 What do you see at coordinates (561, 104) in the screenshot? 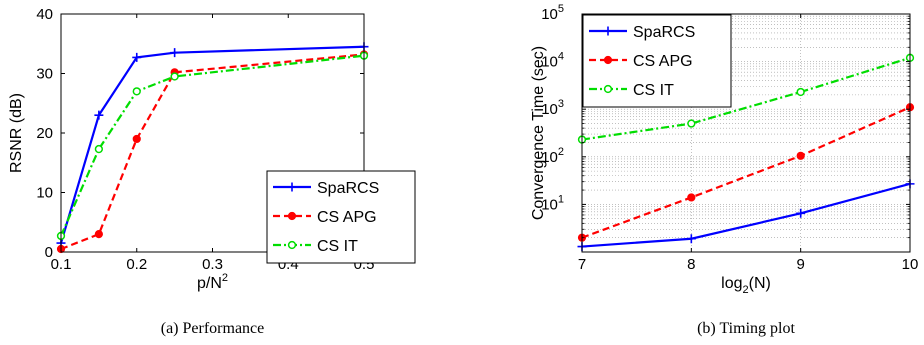
I see `y-tick-exponent: 3` at bounding box center [561, 104].